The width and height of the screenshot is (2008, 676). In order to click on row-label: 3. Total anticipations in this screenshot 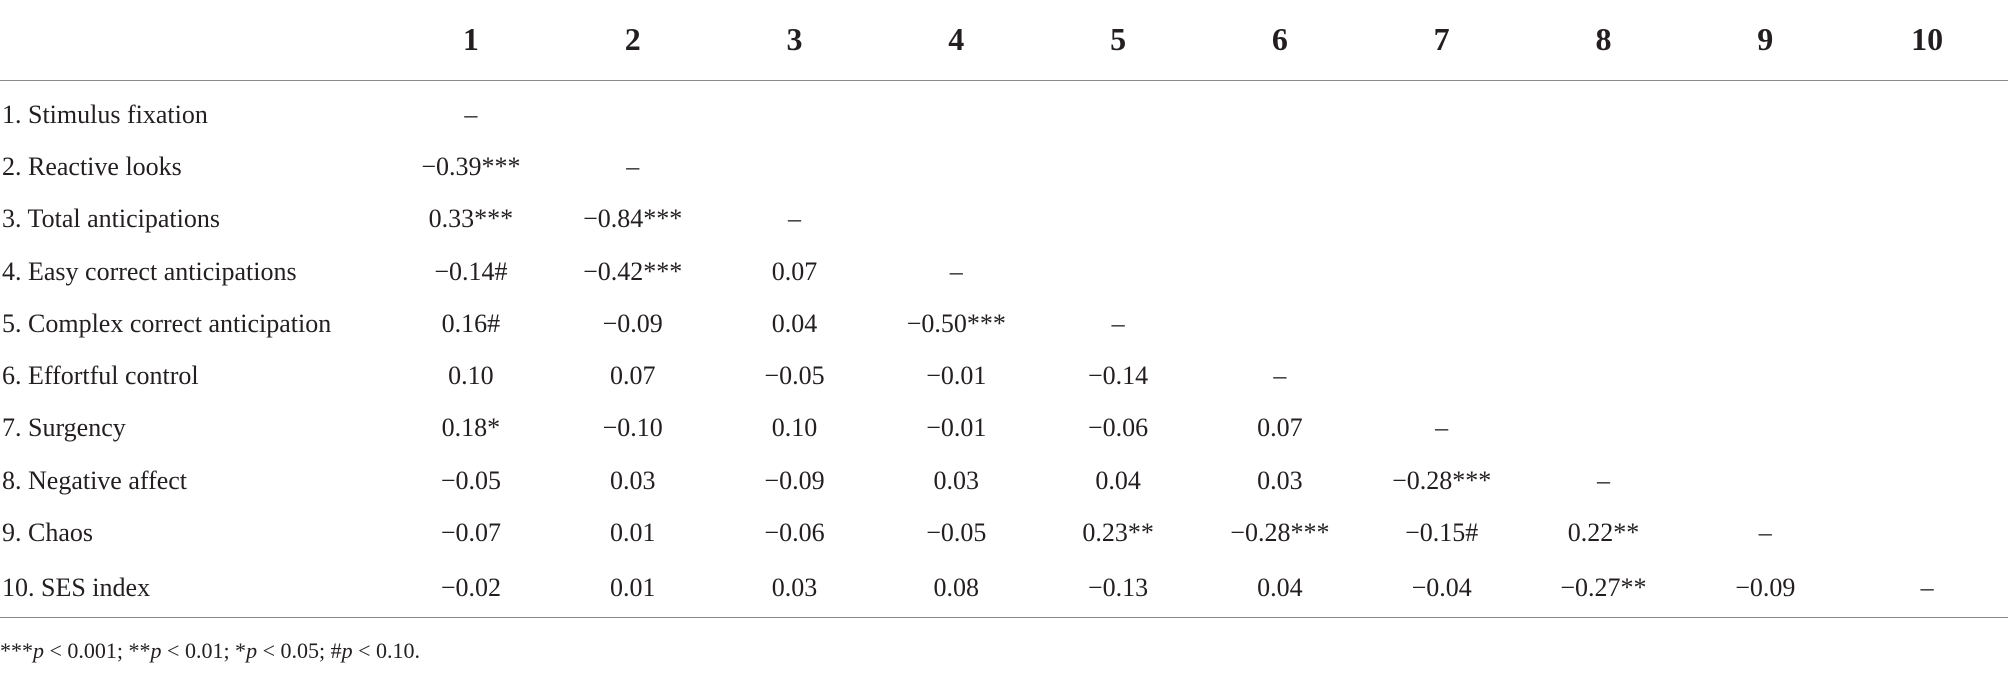, I will do `click(111, 219)`.